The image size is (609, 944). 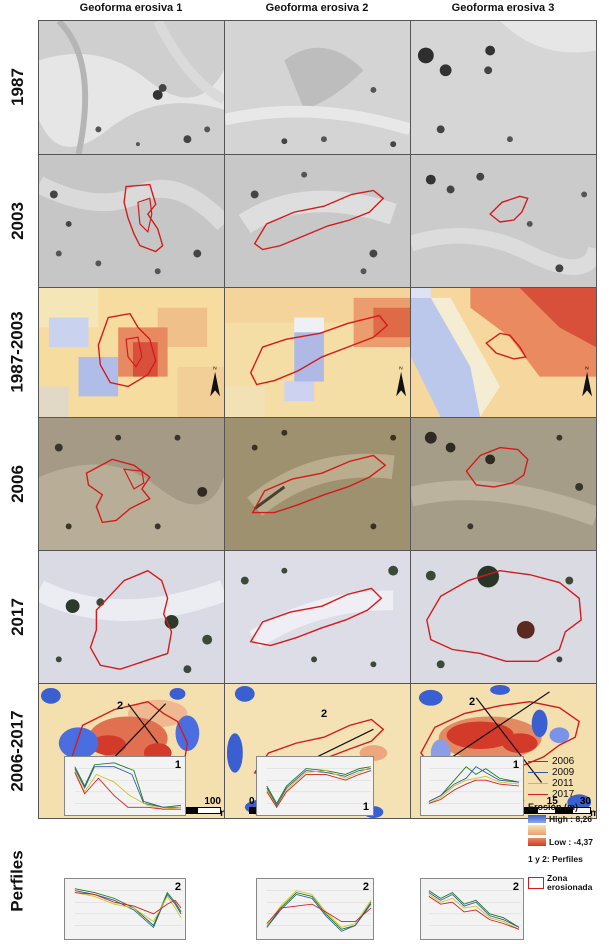 What do you see at coordinates (317, 352) in the screenshot?
I see `heatmap-1987-2003-col2: N` at bounding box center [317, 352].